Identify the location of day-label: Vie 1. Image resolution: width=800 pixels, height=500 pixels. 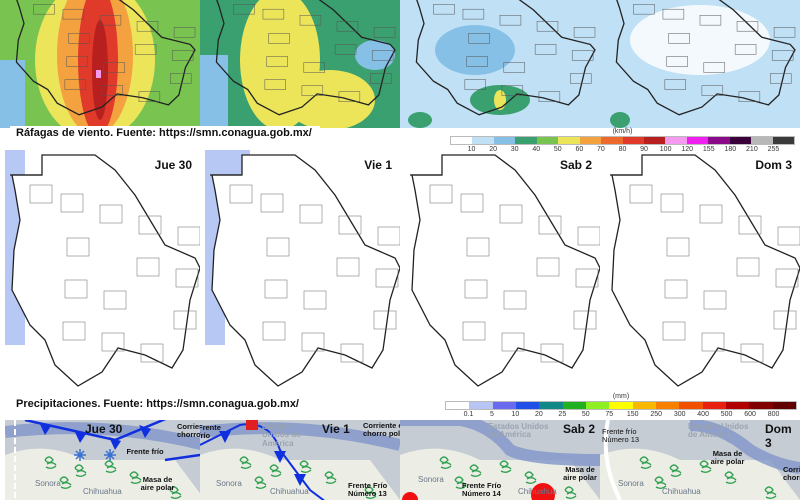
(336, 429).